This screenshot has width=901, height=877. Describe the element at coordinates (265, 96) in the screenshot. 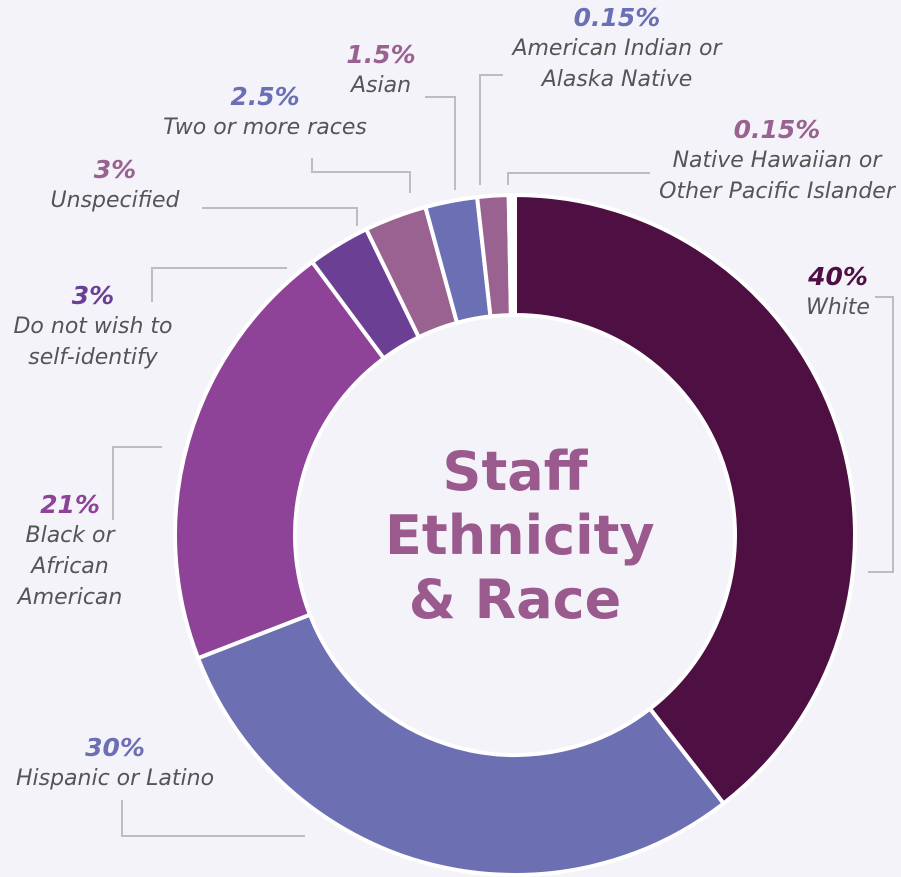

I see `value-label: 2.5%` at that location.